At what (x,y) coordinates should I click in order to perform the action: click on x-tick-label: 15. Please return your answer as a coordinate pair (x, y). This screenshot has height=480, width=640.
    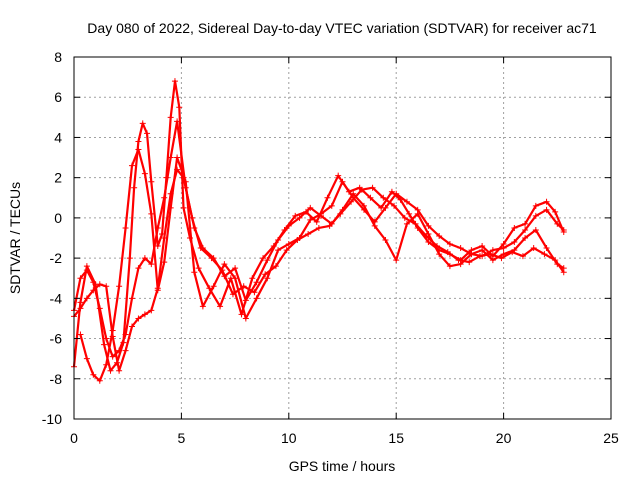
    Looking at the image, I should click on (396, 438).